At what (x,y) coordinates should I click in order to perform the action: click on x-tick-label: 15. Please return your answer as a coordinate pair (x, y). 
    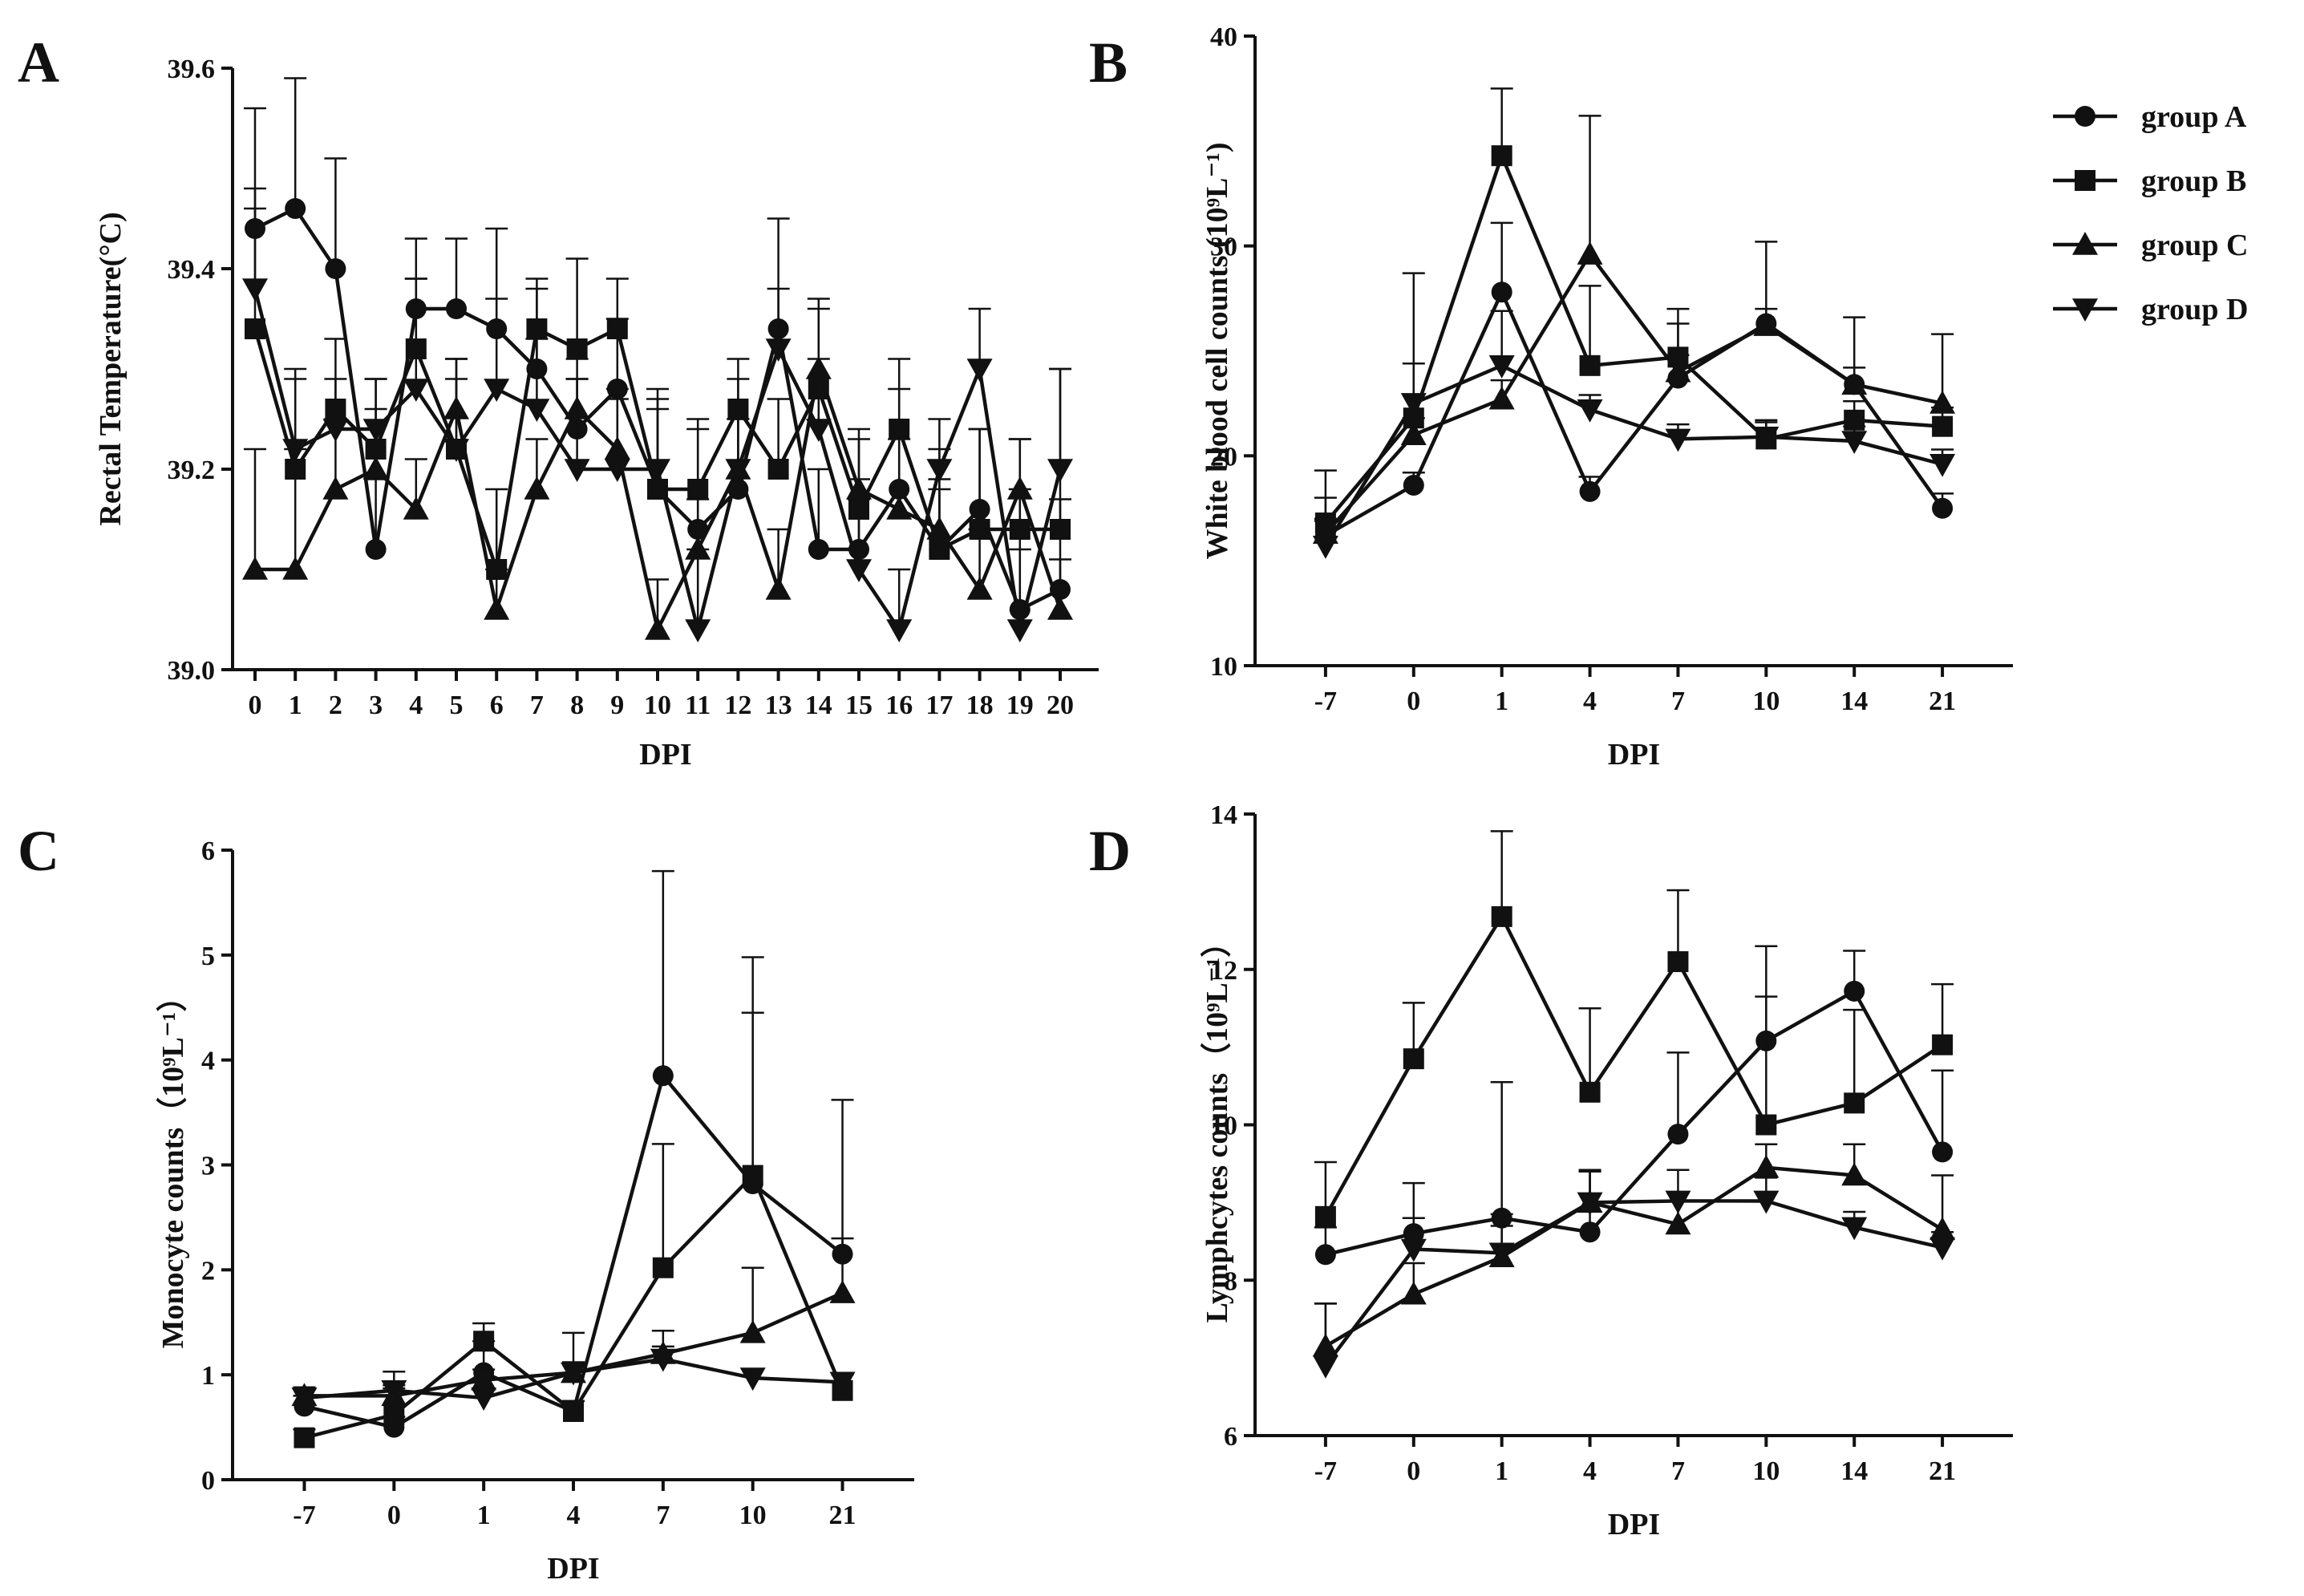
    Looking at the image, I should click on (859, 706).